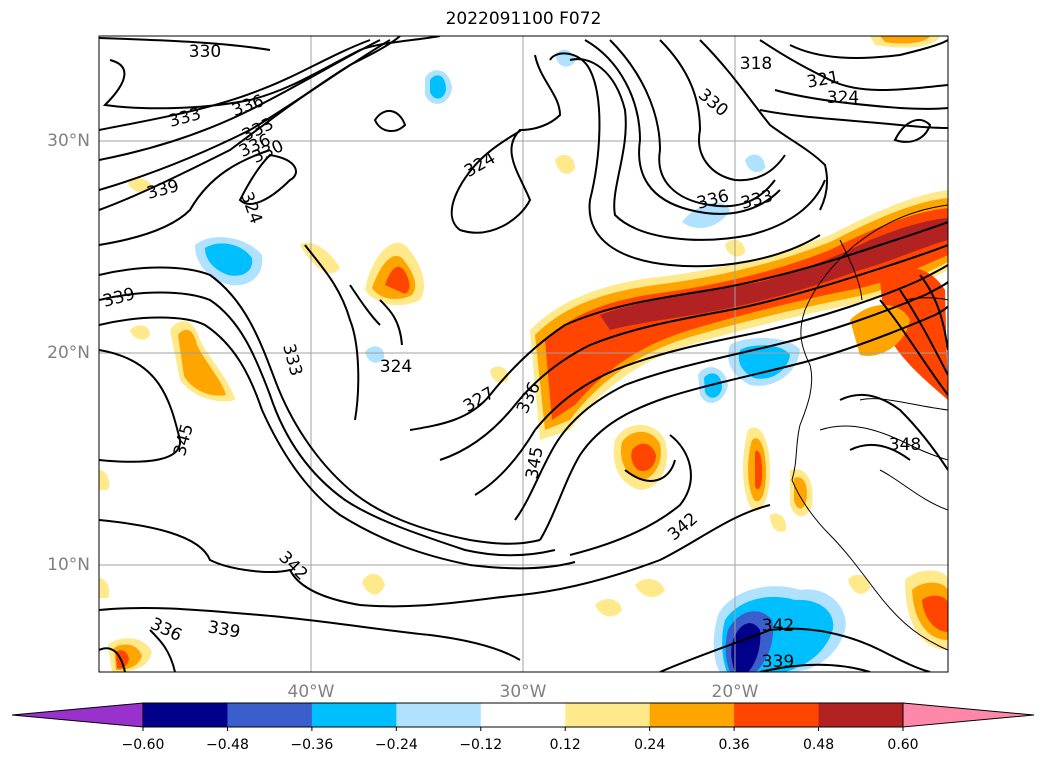  Describe the element at coordinates (68, 565) in the screenshot. I see `lat-label-10n: 10°N` at that location.